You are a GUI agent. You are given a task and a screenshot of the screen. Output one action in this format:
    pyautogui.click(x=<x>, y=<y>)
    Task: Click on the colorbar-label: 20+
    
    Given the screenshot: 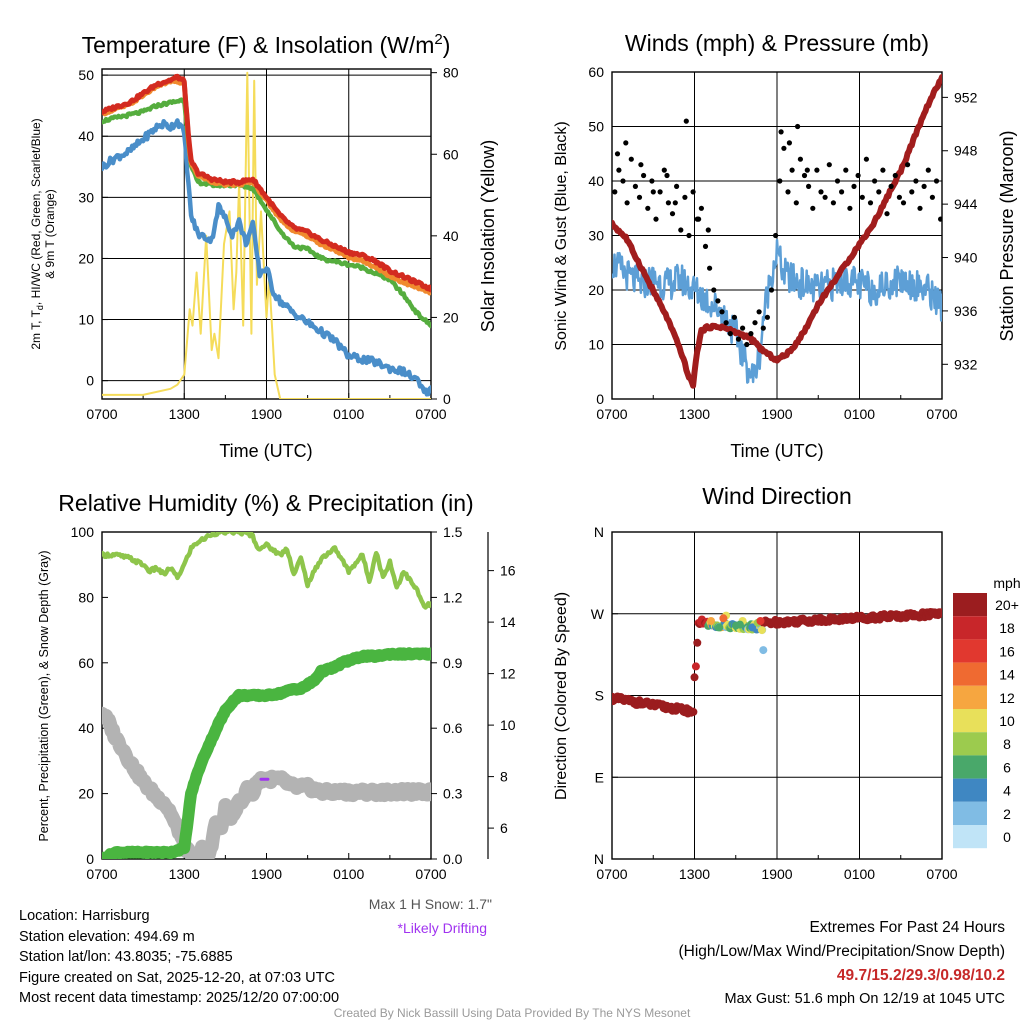 What is the action you would take?
    pyautogui.click(x=1007, y=605)
    